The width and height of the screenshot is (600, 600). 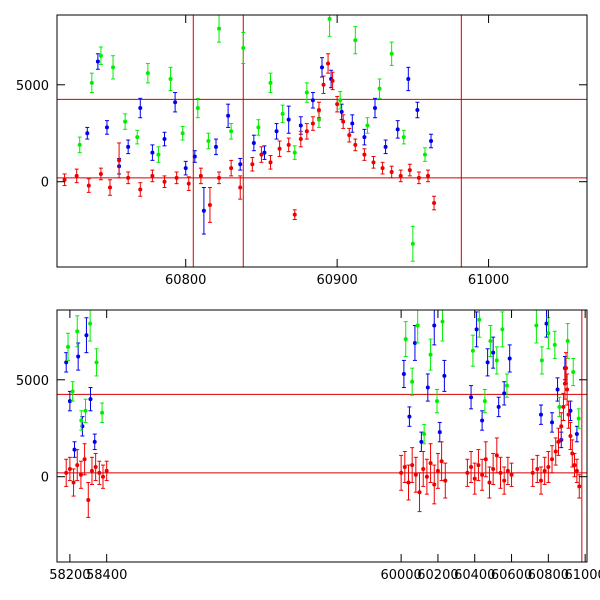 I want to click on x-tick-label: 60900, so click(x=336, y=280).